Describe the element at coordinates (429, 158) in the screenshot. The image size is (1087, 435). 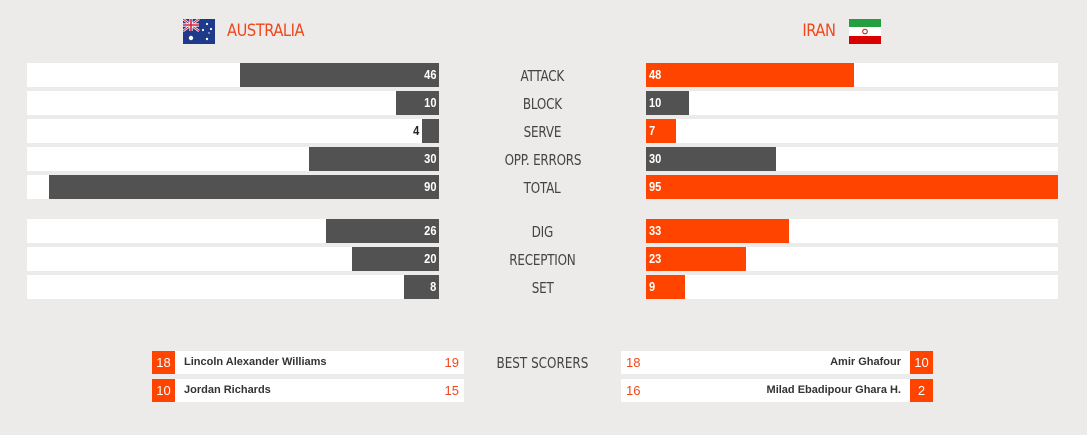
I see `left-bar-value: 30` at that location.